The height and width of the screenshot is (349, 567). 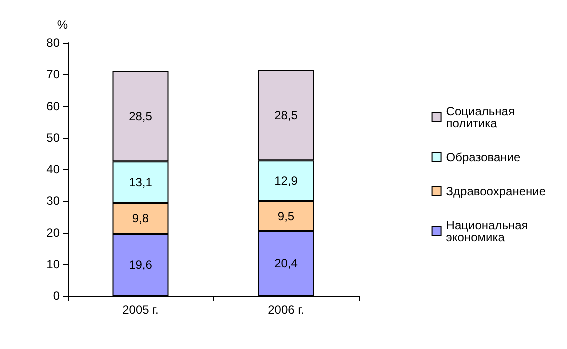 I want to click on legend-label: Социальная политика, so click(x=480, y=117).